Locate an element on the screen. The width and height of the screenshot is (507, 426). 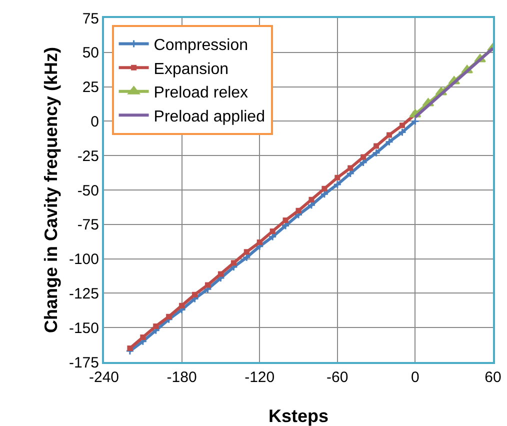
y-axis-title: Change in Cavity frequency (kHz) is located at coordinates (51, 190).